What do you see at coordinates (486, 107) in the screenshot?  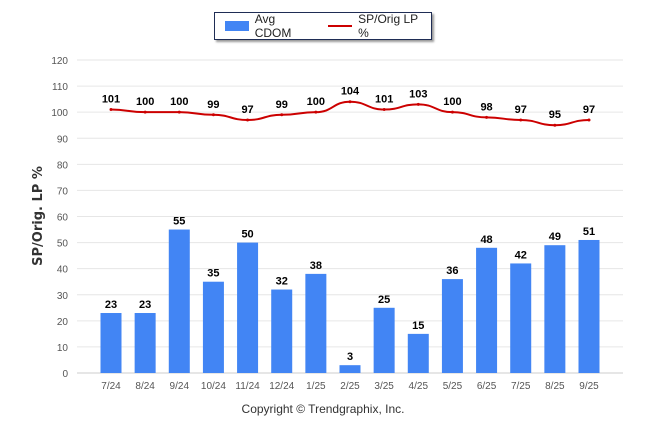 I see `line-data-label: 98` at bounding box center [486, 107].